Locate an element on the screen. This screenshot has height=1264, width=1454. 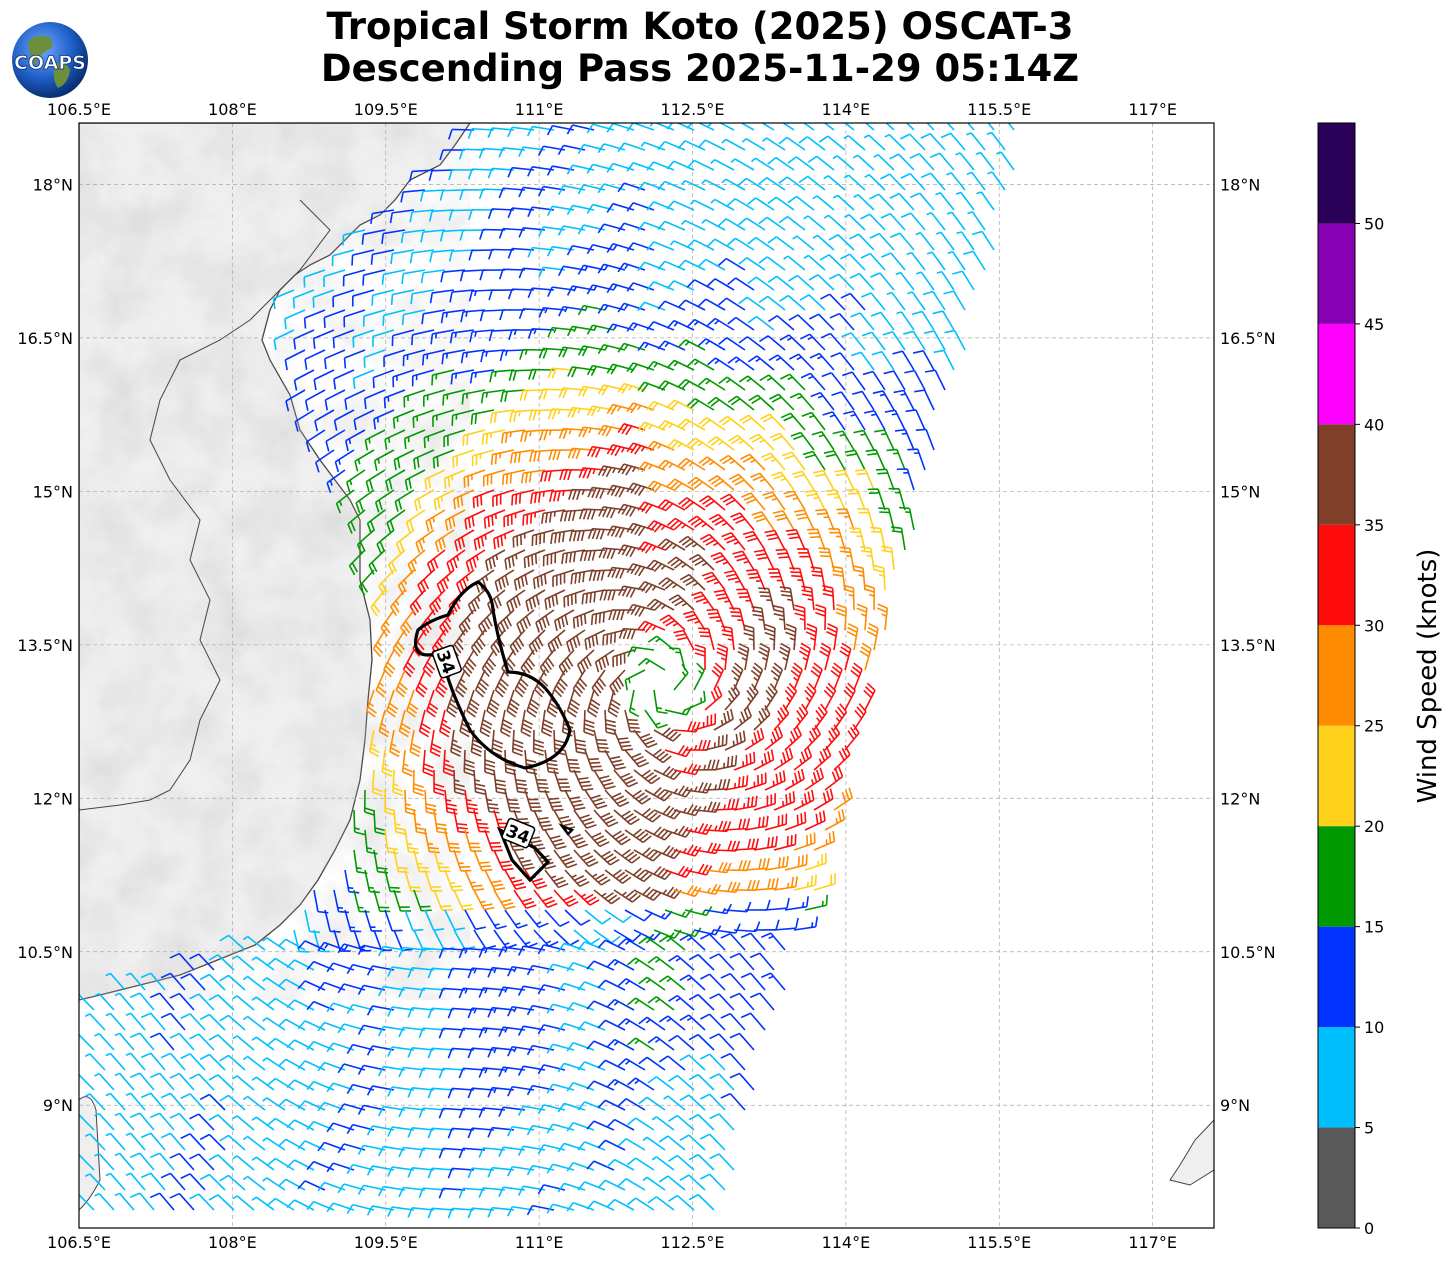
colorbar-bin is located at coordinates (1336, 474).